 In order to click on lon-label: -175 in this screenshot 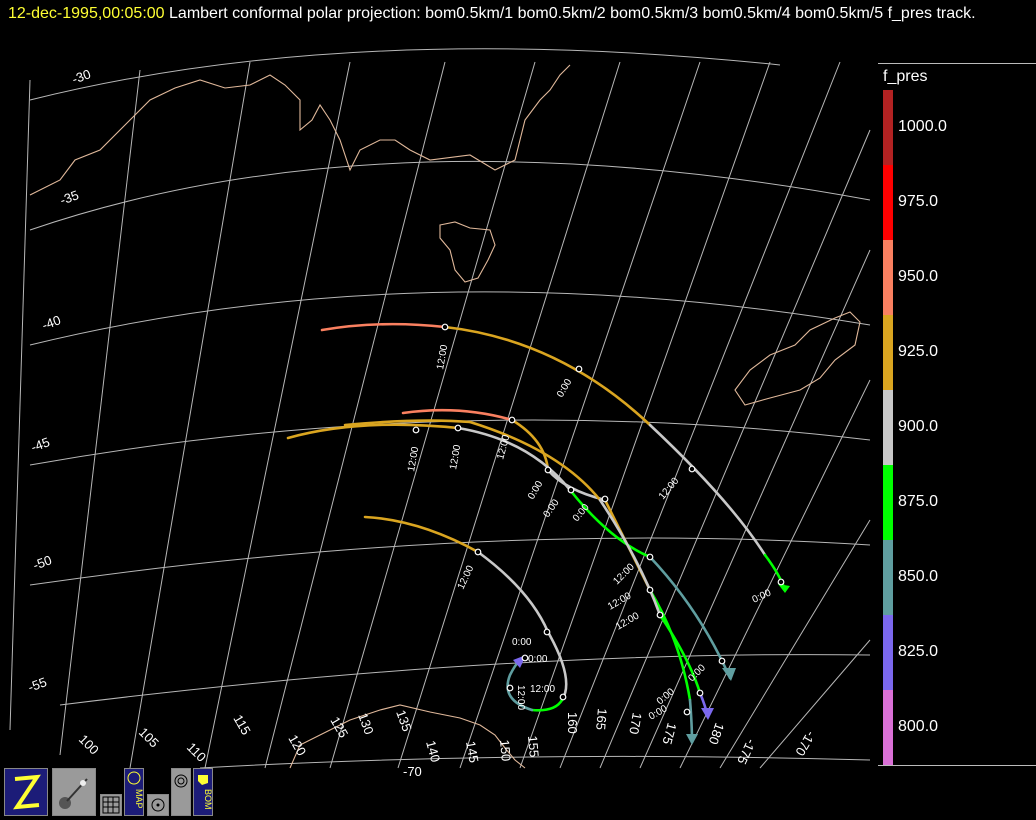, I will do `click(746, 752)`.